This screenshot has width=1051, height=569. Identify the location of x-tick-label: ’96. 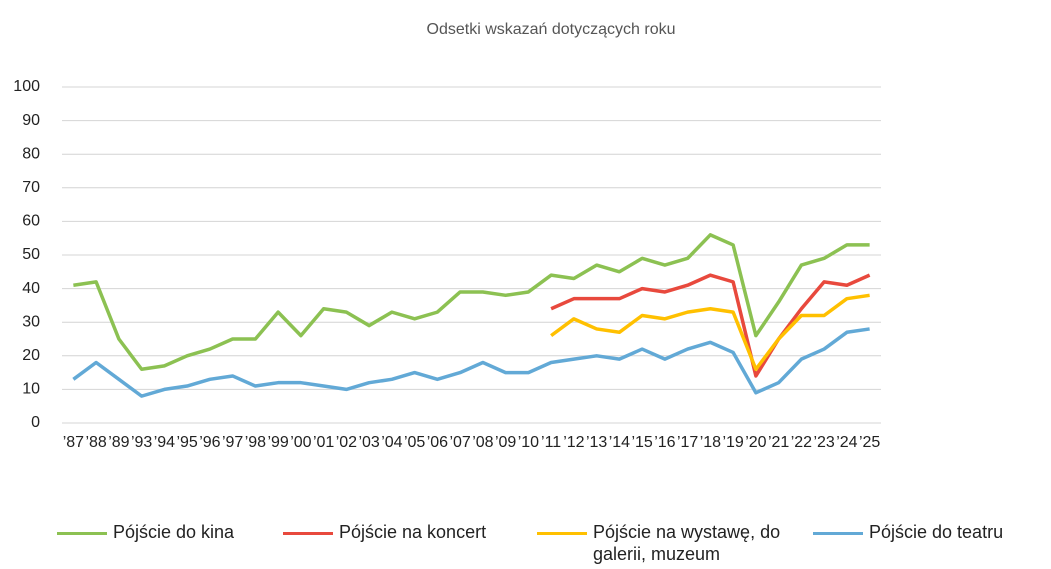
(209, 442).